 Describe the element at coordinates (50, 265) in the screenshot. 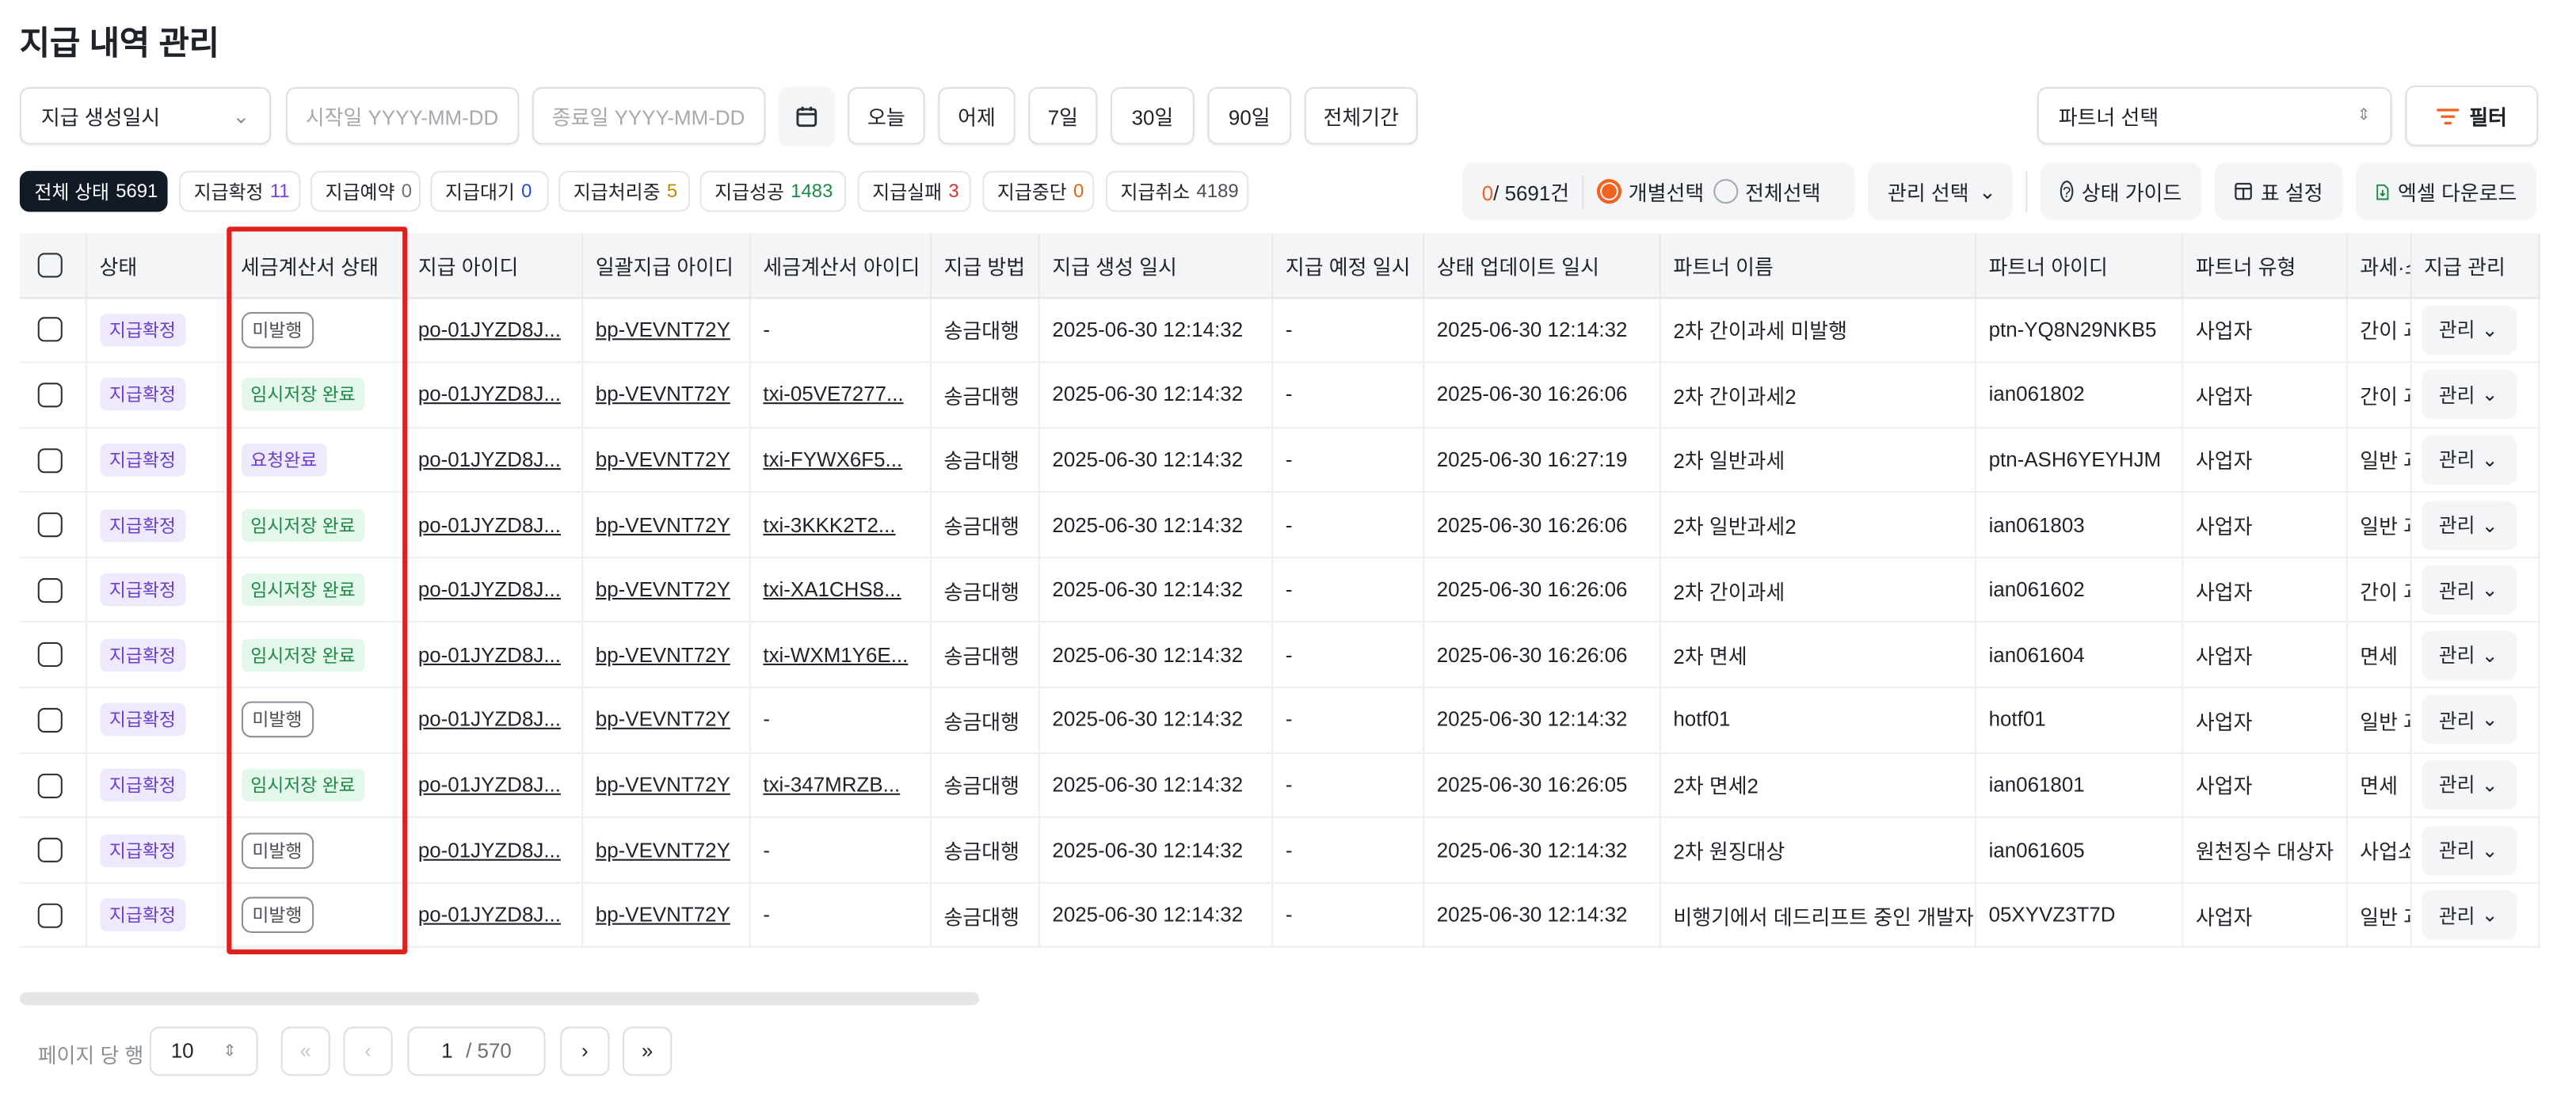

I see `select-all-checkbox` at that location.